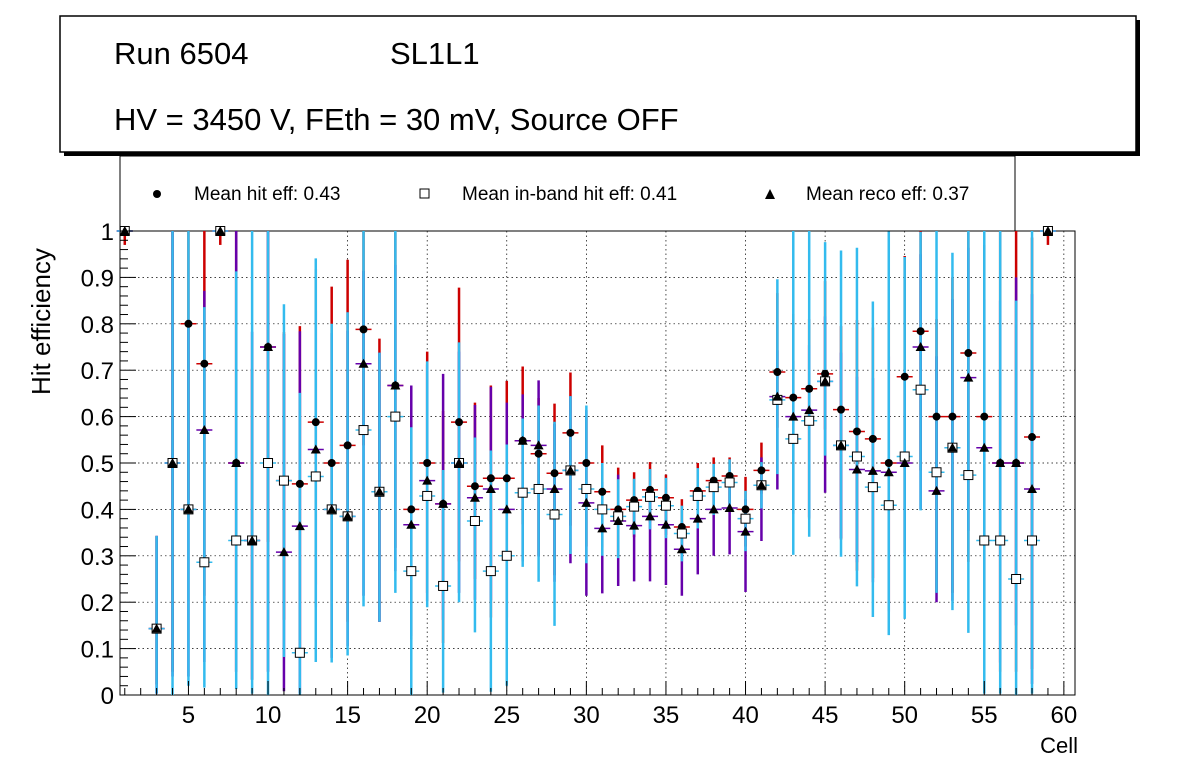 The height and width of the screenshot is (772, 1196). I want to click on legend-inband-marker, so click(424, 193).